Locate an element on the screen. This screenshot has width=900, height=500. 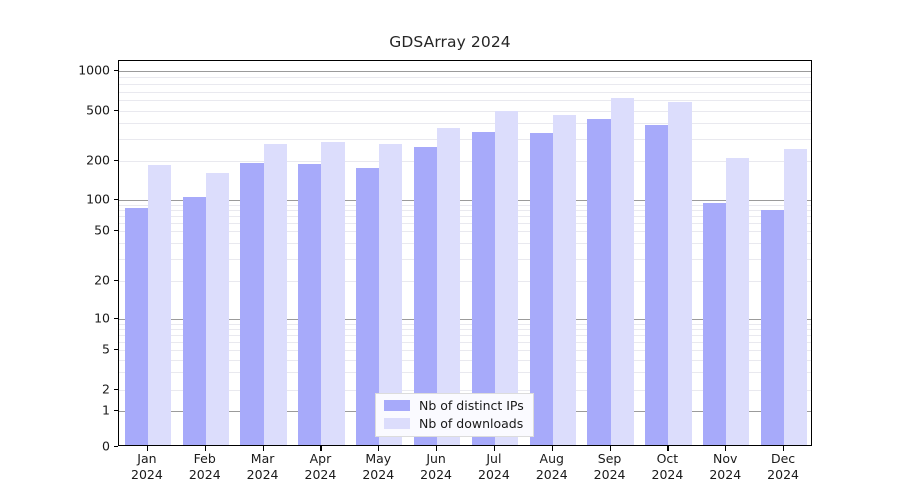
x-axis-tick-label: Apr 2024 is located at coordinates (321, 467).